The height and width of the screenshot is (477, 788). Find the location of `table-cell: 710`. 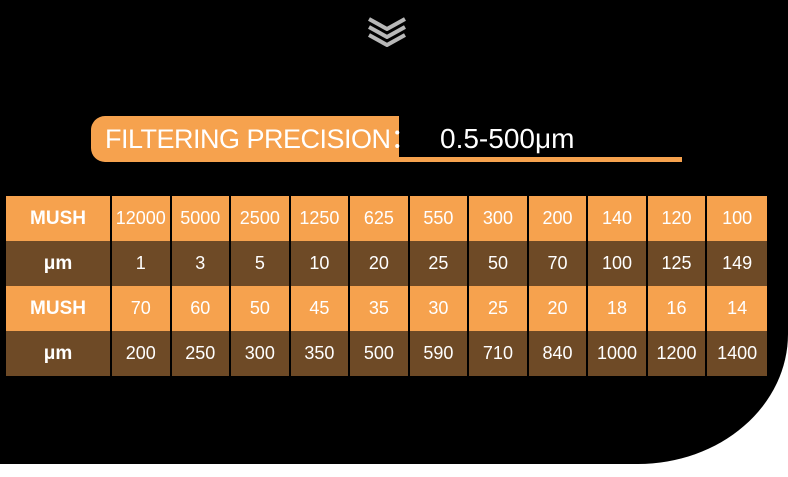

table-cell: 710 is located at coordinates (499, 353).